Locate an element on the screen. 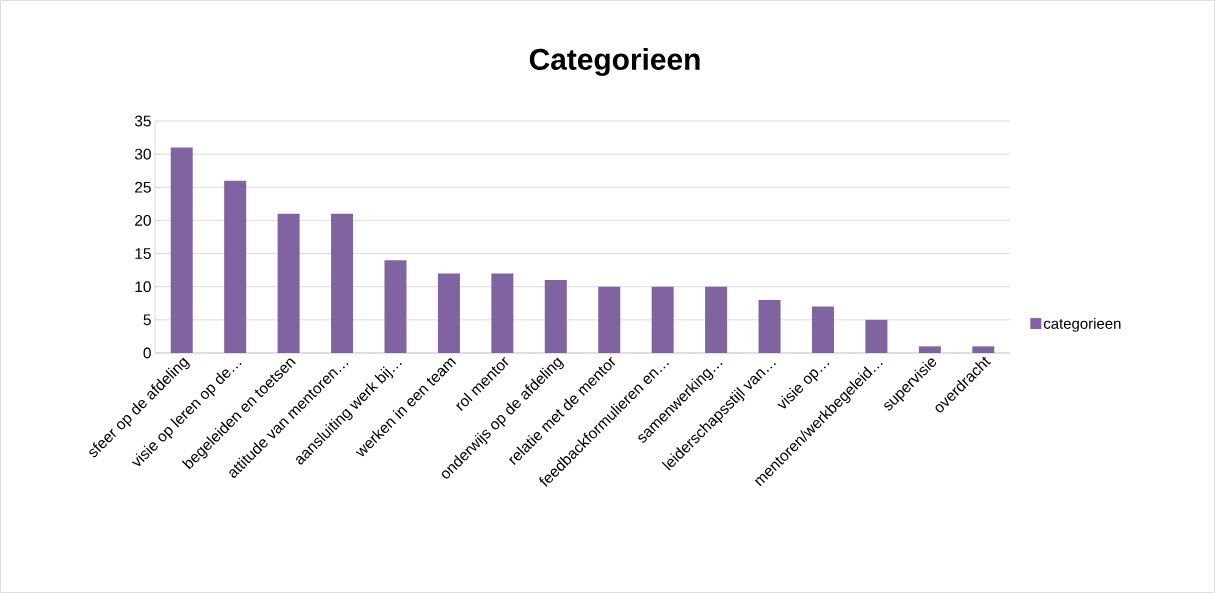  legend-label: categorieen is located at coordinates (1082, 324).